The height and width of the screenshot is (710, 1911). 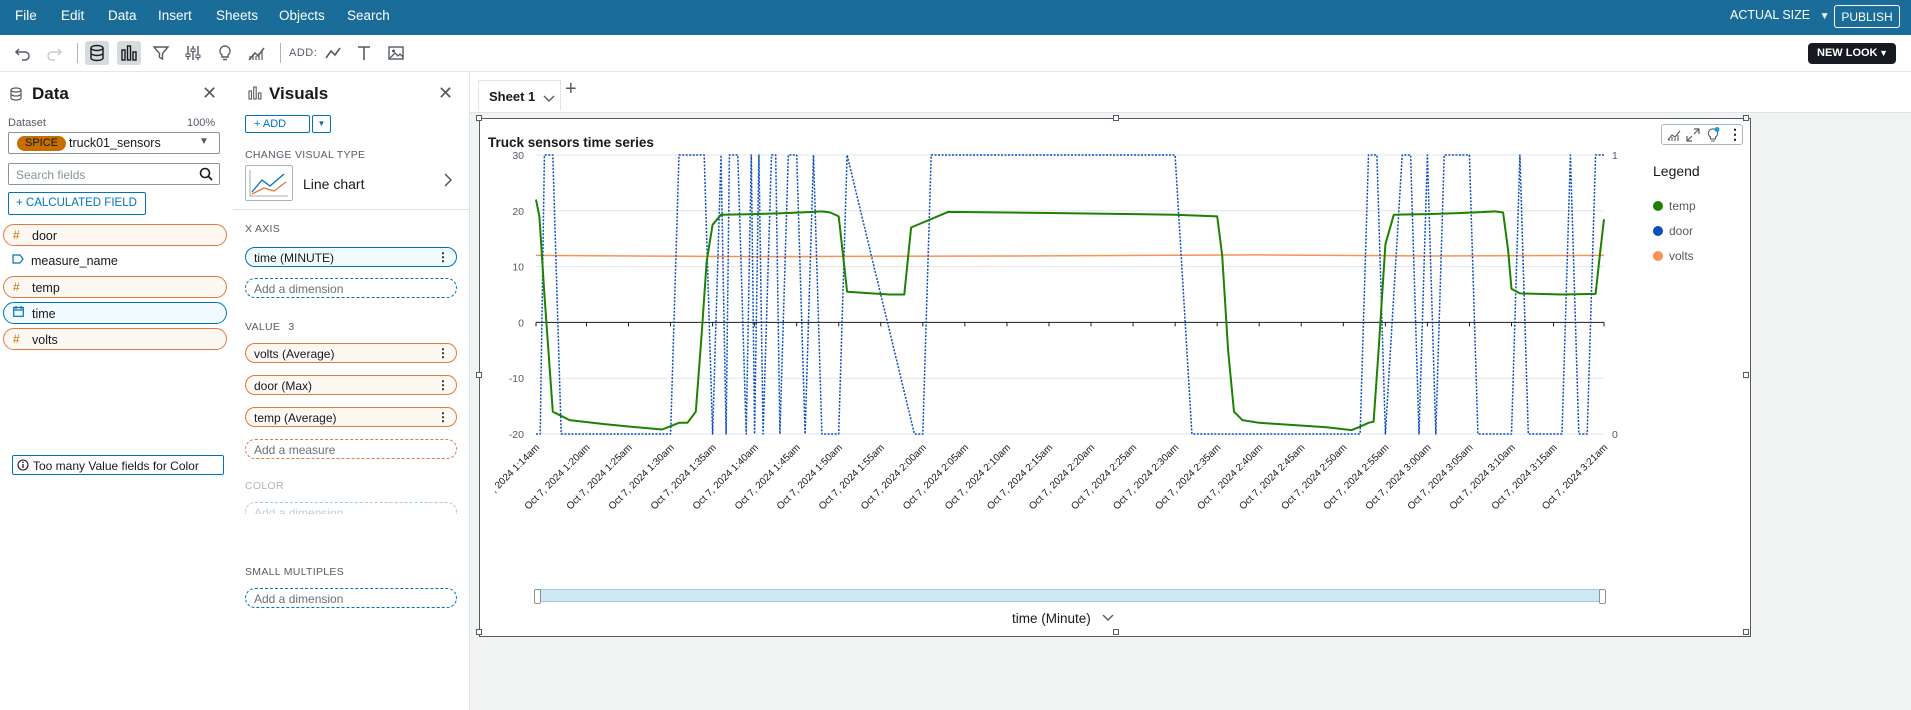 What do you see at coordinates (351, 257) in the screenshot?
I see `x-axis-well: time (MINUTE) ⋮` at bounding box center [351, 257].